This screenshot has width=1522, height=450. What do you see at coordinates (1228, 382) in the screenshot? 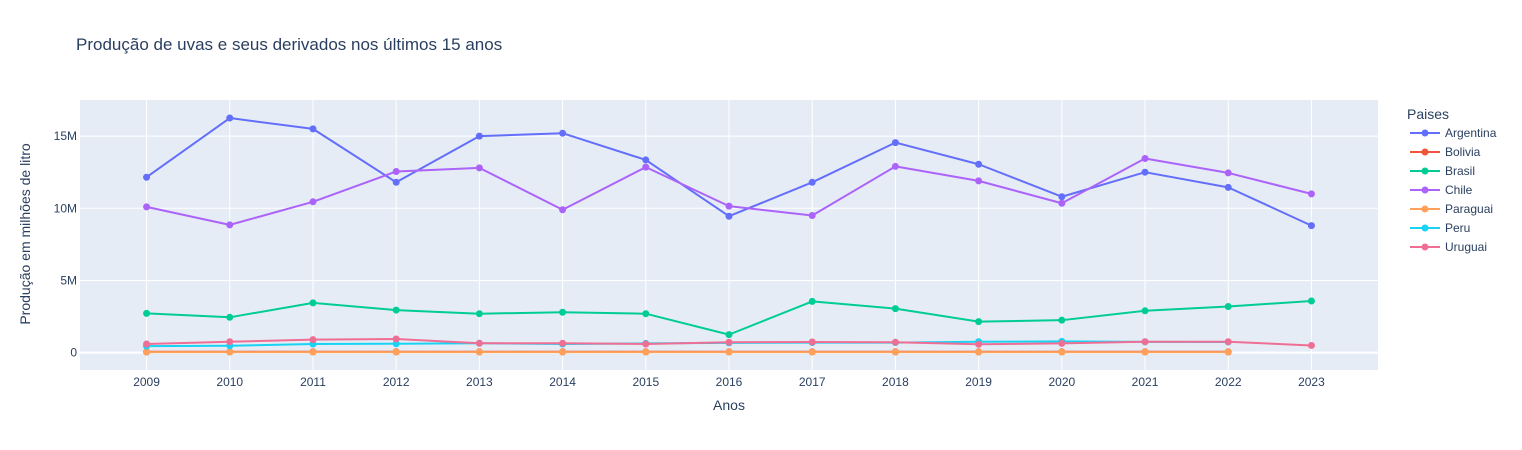
I see `x-tick-label: 2022` at bounding box center [1228, 382].